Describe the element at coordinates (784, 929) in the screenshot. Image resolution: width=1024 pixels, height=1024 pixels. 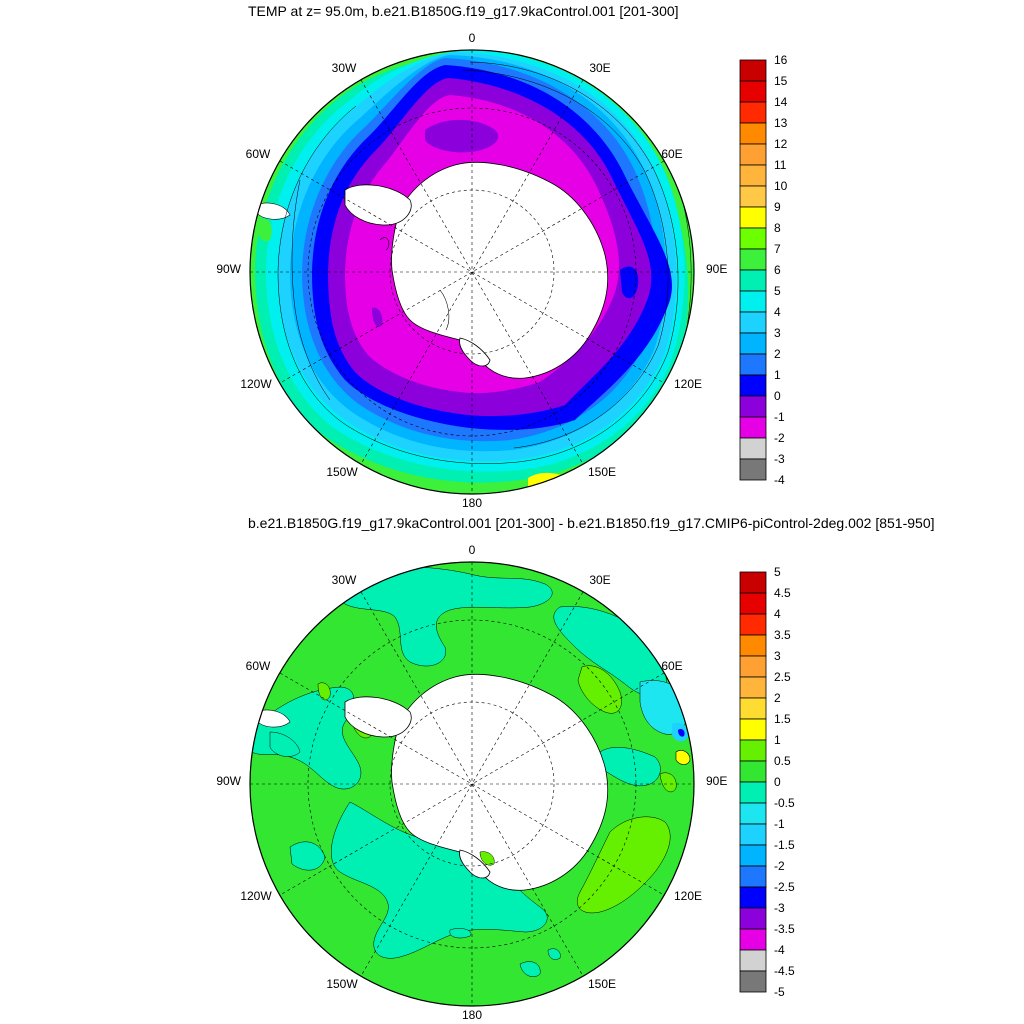
I see `colorbar-tick-label: -3.5` at that location.